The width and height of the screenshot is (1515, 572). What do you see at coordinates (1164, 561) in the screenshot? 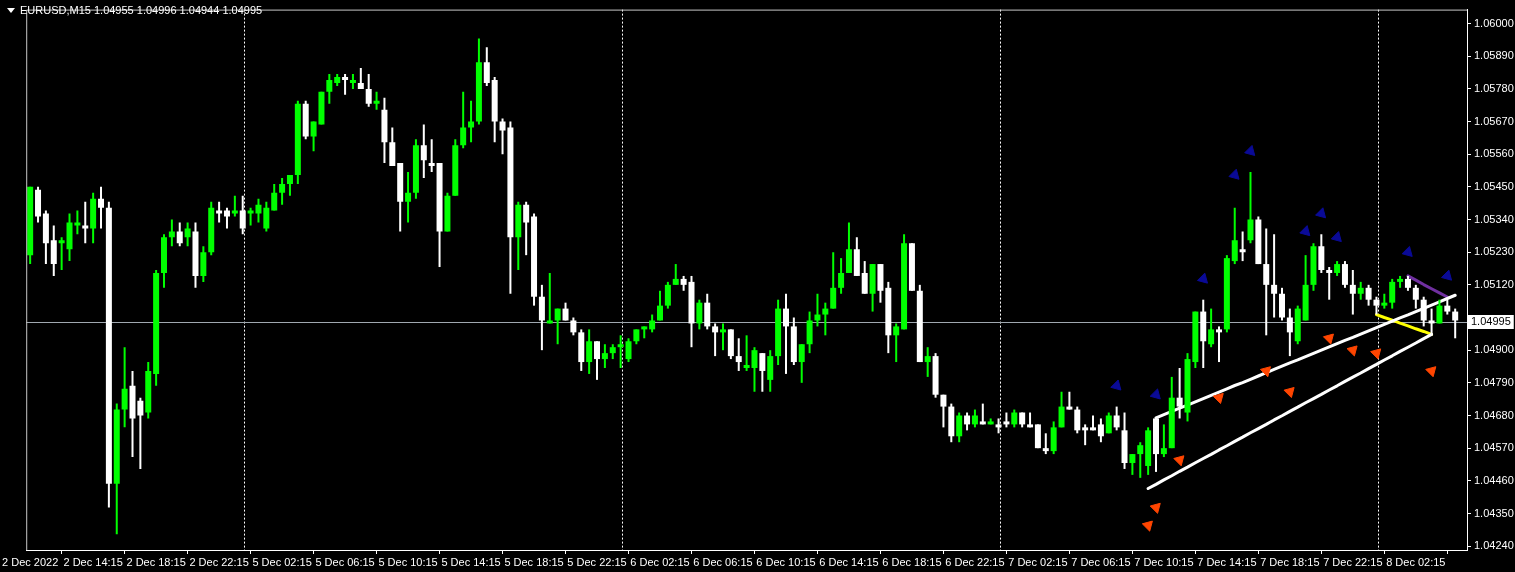
I see `x-tick-label: 7 Dec 10:15` at bounding box center [1164, 561].